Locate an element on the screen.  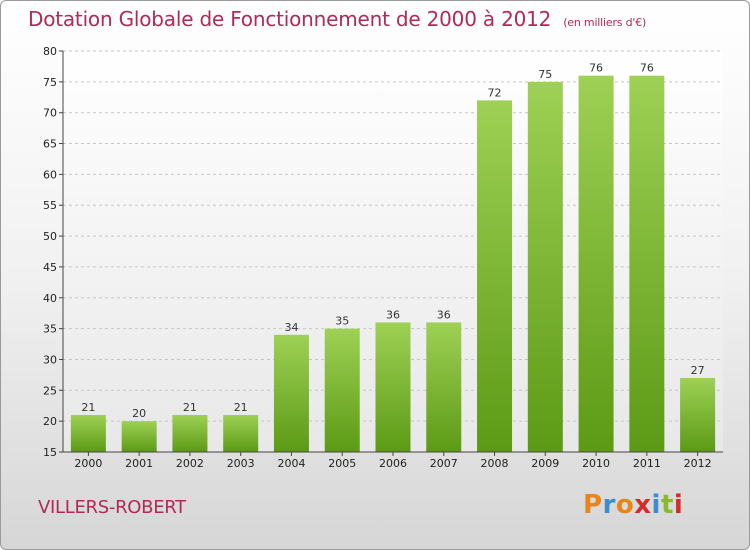
chart-subtitle: (en milliers d'€) is located at coordinates (605, 22).